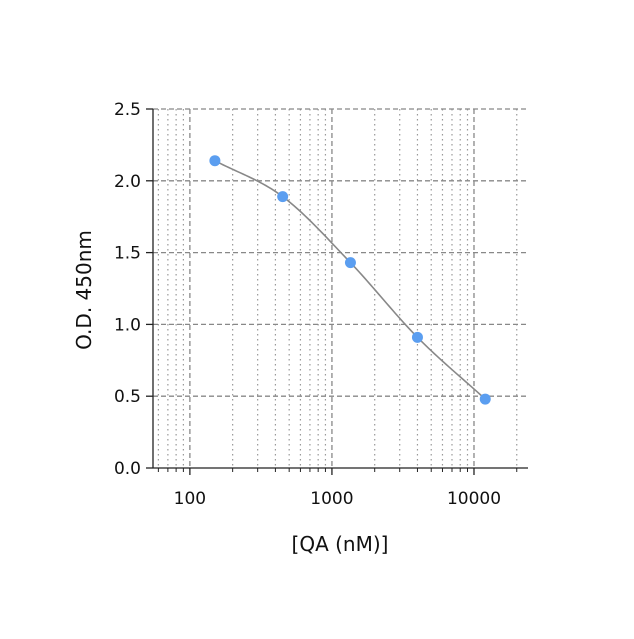  I want to click on y-tick-label: 1.5, so click(127, 254).